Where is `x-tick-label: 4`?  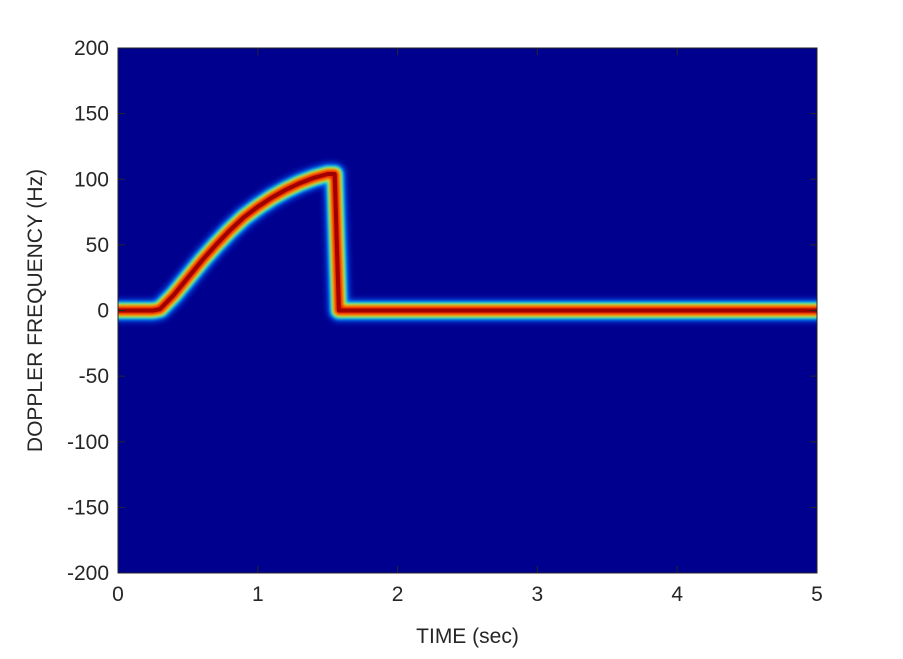 x-tick-label: 4 is located at coordinates (677, 594).